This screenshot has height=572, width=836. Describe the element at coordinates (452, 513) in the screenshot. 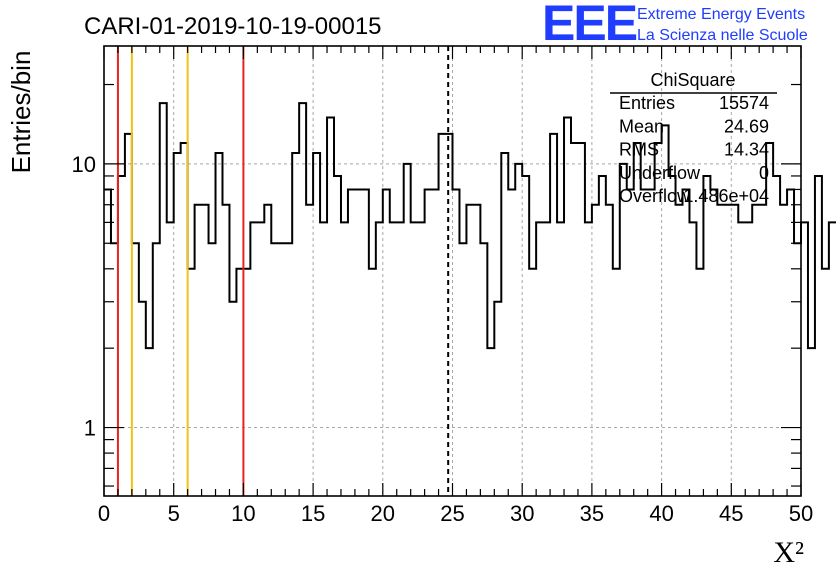

I see `x-tick-label: 25` at that location.